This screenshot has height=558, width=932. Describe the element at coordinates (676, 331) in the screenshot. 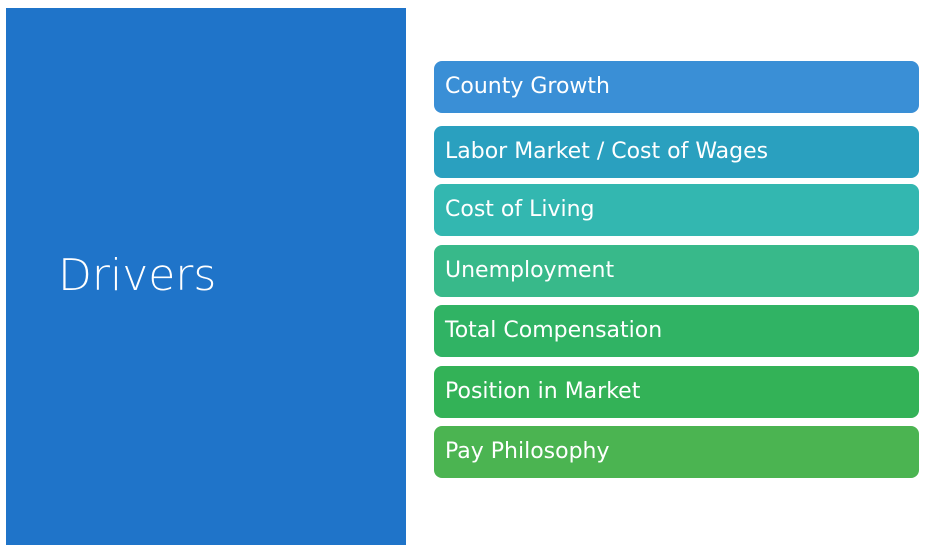

I see `driver-item: Total Compensation` at that location.